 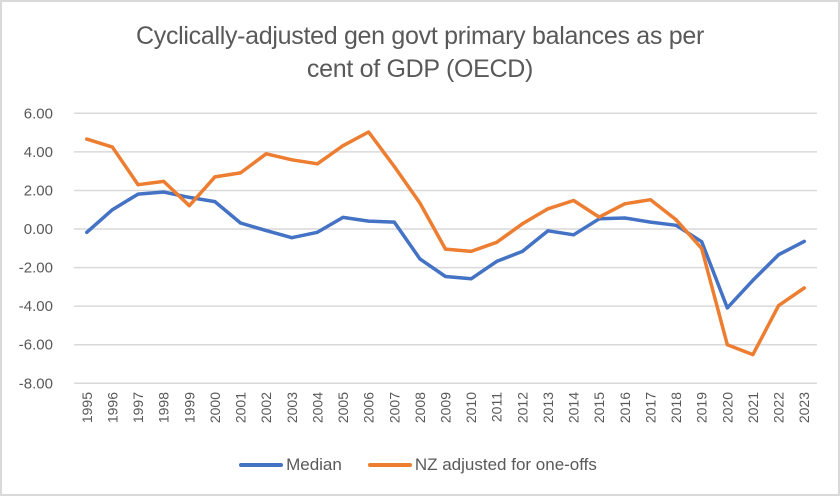 What do you see at coordinates (420, 407) in the screenshot?
I see `x-tick-label: 2008` at bounding box center [420, 407].